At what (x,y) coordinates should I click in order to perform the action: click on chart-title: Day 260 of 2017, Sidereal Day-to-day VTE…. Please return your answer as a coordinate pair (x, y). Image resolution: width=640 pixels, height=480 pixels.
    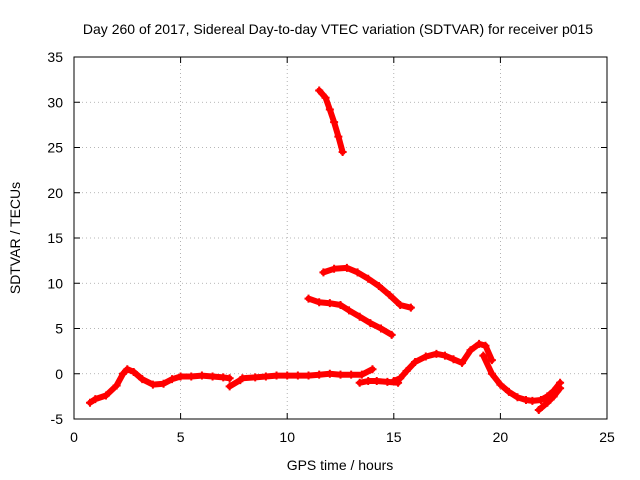
    Looking at the image, I should click on (338, 29).